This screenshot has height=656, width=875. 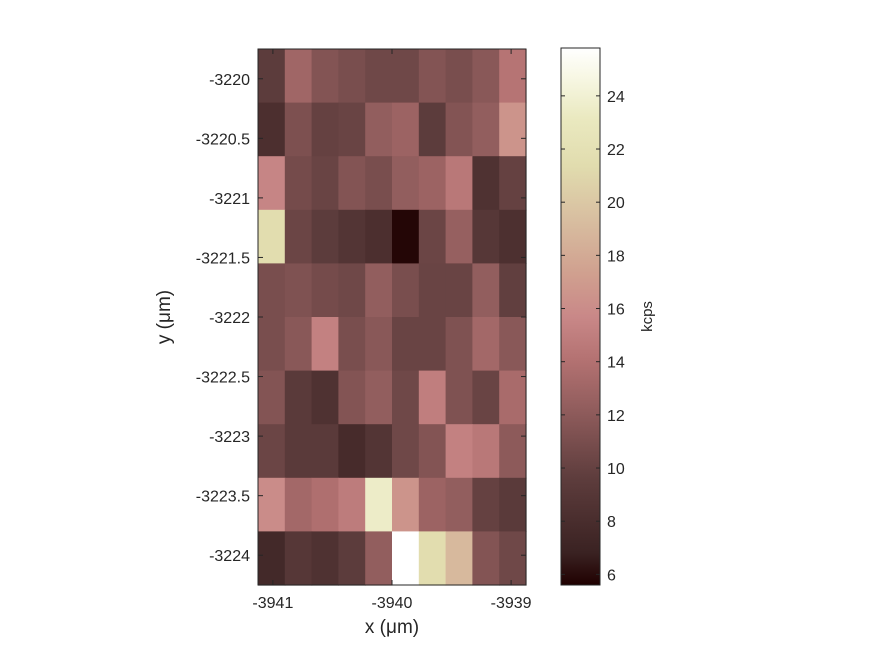 What do you see at coordinates (580, 316) in the screenshot?
I see `colorbar` at bounding box center [580, 316].